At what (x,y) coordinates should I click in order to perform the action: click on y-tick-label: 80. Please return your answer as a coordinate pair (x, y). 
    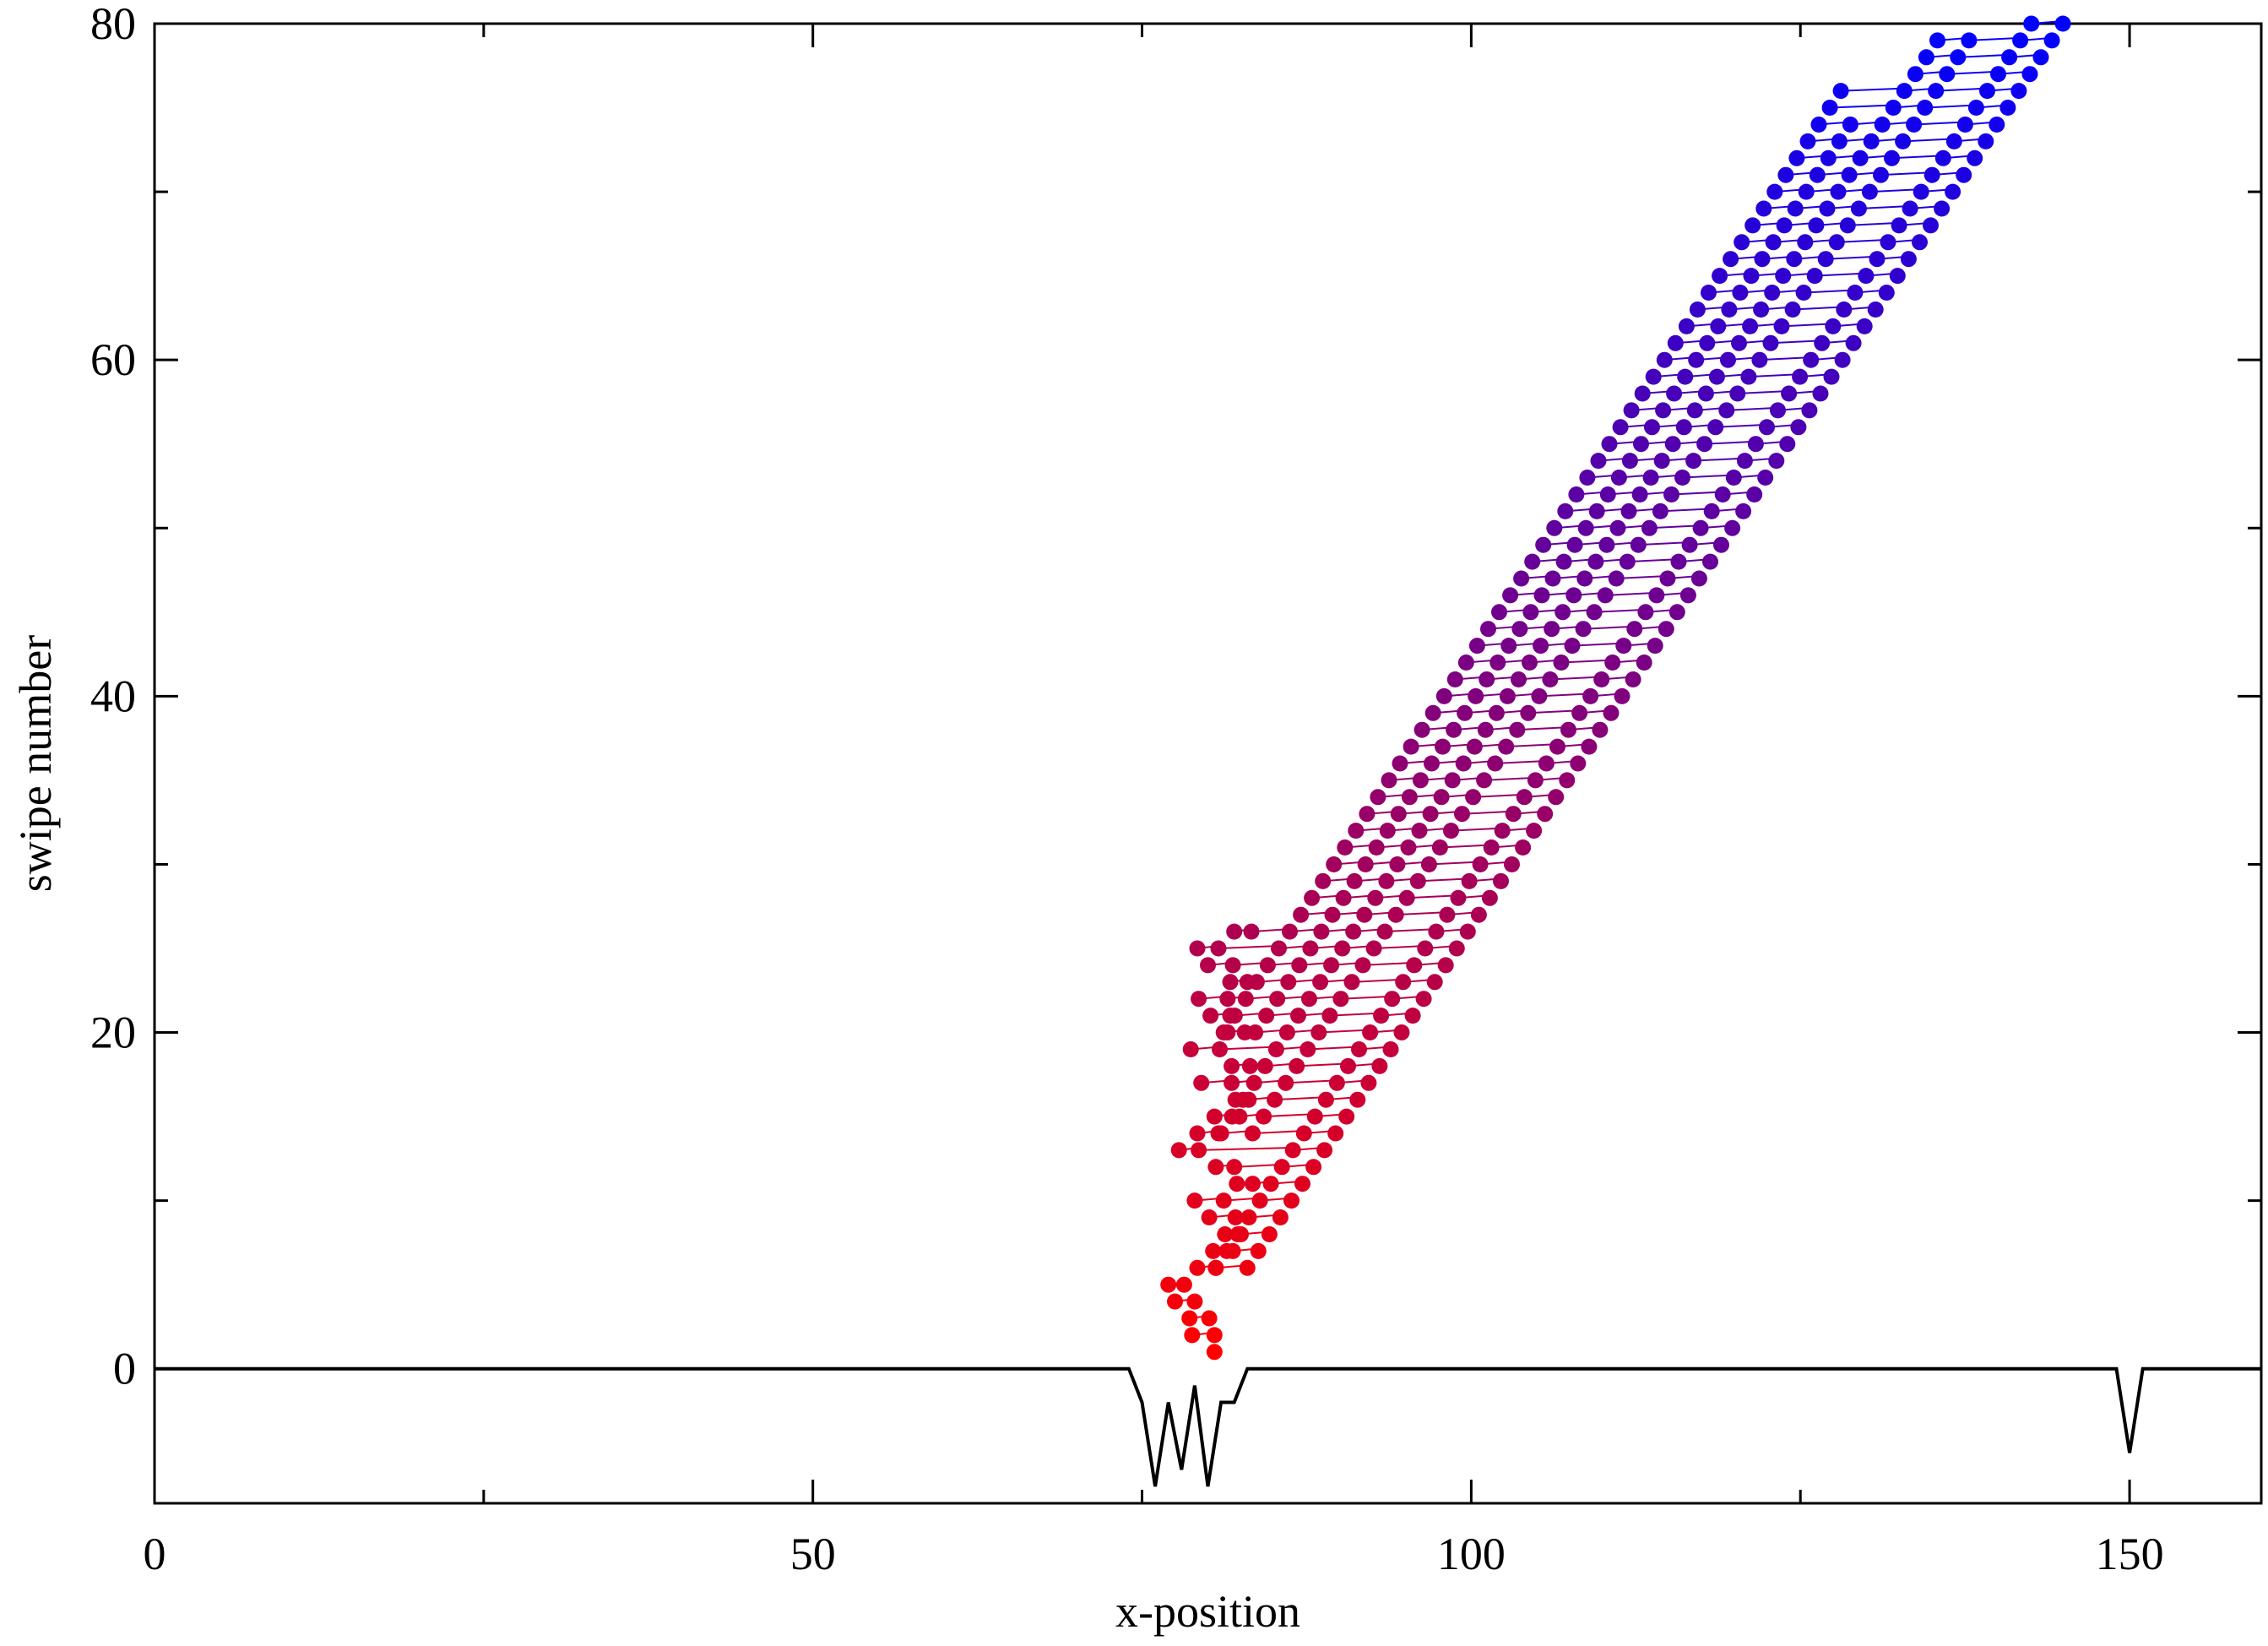
    Looking at the image, I should click on (113, 24).